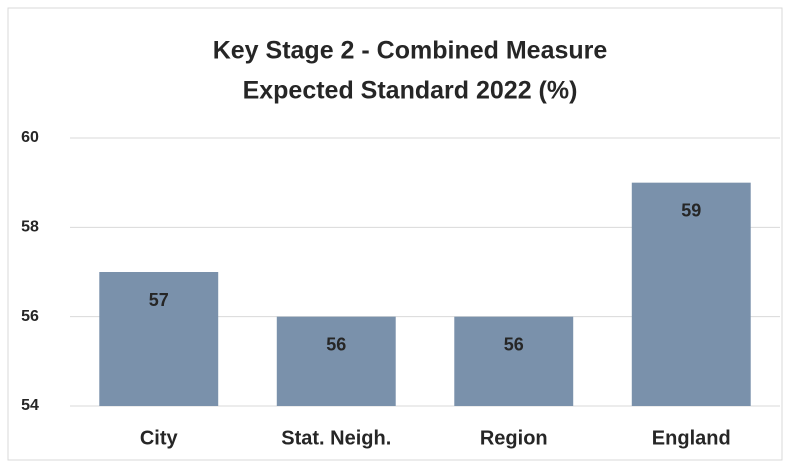  What do you see at coordinates (159, 438) in the screenshot?
I see `x-tick-label: City` at bounding box center [159, 438].